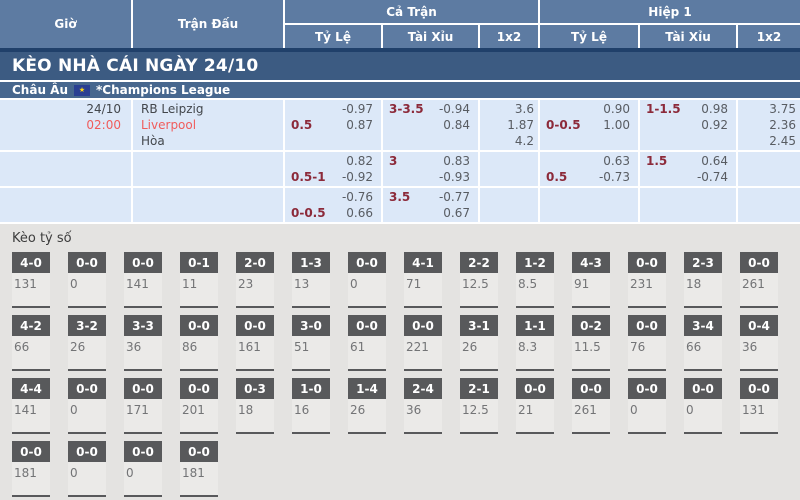  Describe the element at coordinates (589, 125) in the screenshot. I see `odds-h1-handicap-cell: 0.90 0-0.5 1.00` at that location.